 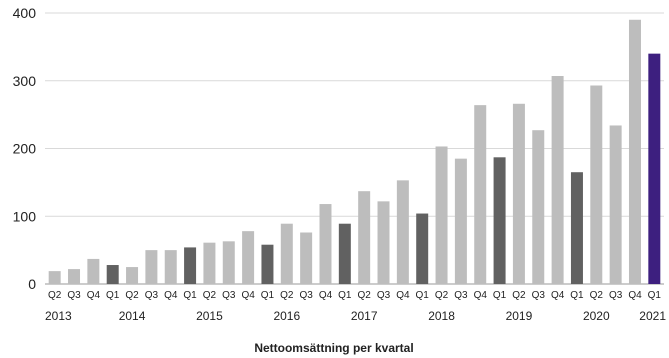 I want to click on y-tick-label: 300, so click(x=25, y=81).